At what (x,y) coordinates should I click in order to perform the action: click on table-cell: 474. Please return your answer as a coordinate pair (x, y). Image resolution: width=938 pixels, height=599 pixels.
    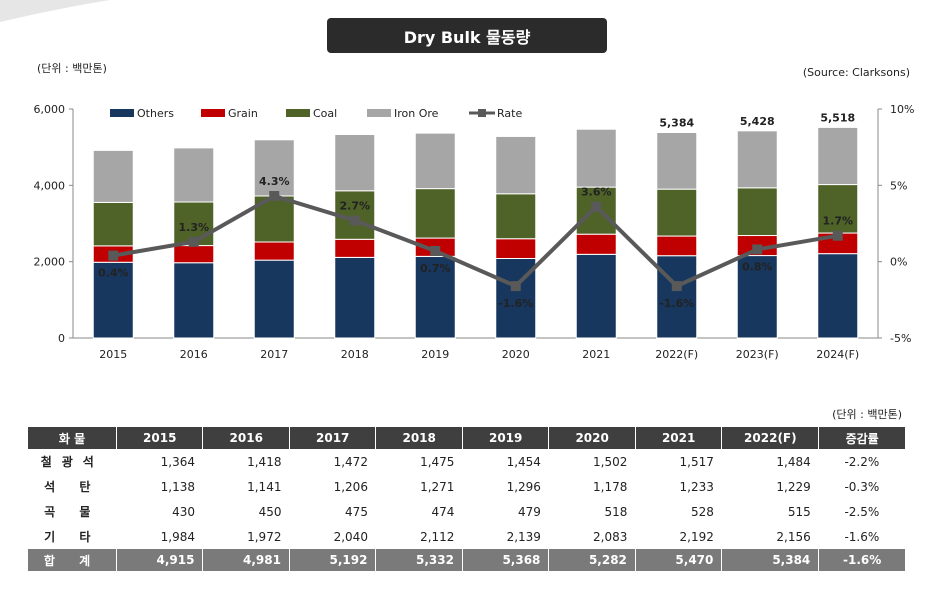
    Looking at the image, I should click on (443, 511).